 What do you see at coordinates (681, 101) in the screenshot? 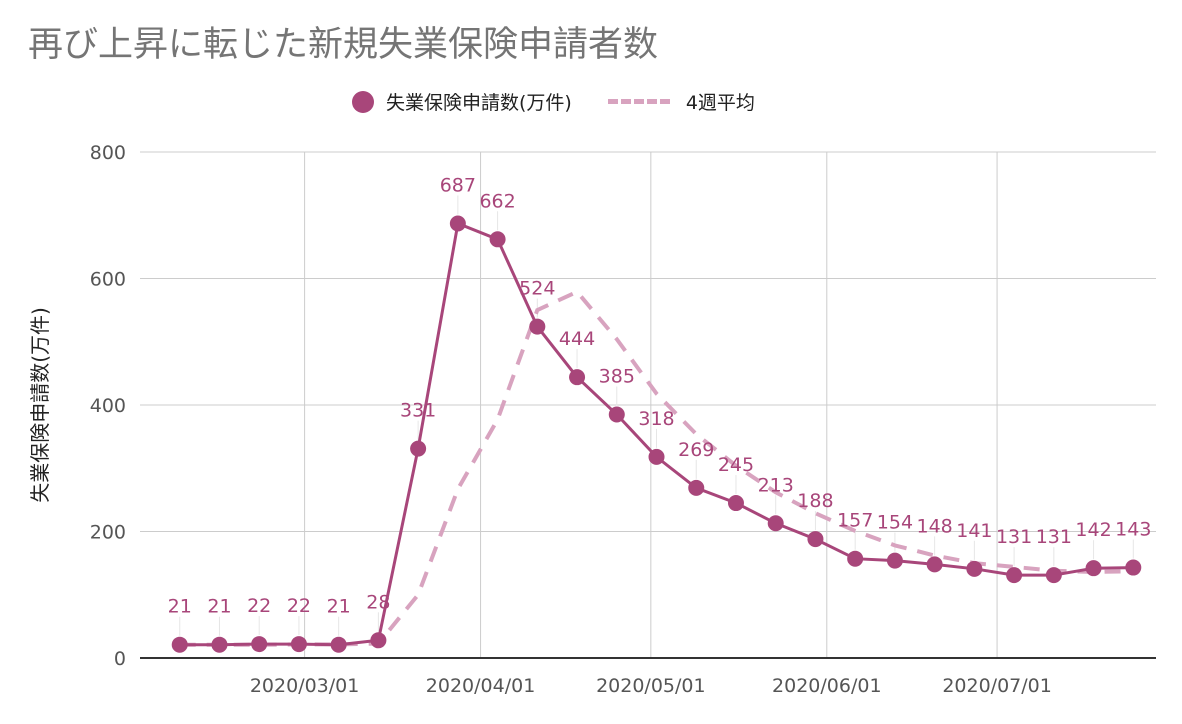
I see `legend-item-average: 4週平均` at bounding box center [681, 101].